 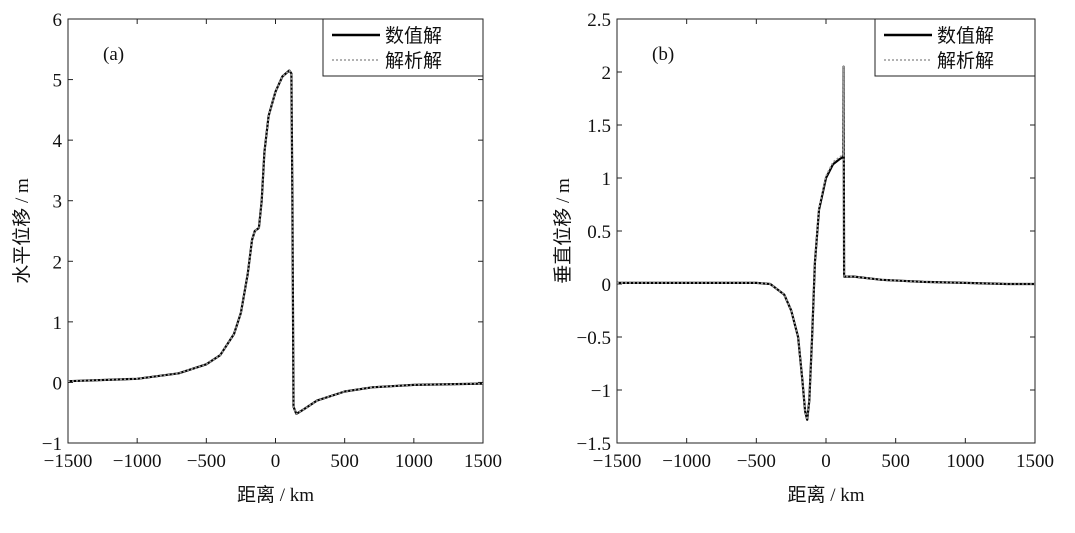 I want to click on y-tick-label: 0.5, so click(x=599, y=232).